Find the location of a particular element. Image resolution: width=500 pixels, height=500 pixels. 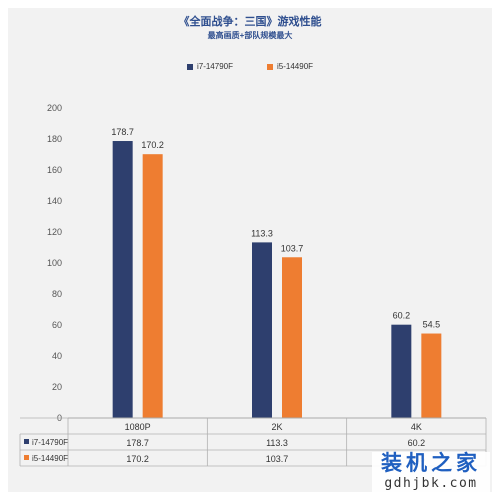

table-swatch-i5-14490F is located at coordinates (26, 457).